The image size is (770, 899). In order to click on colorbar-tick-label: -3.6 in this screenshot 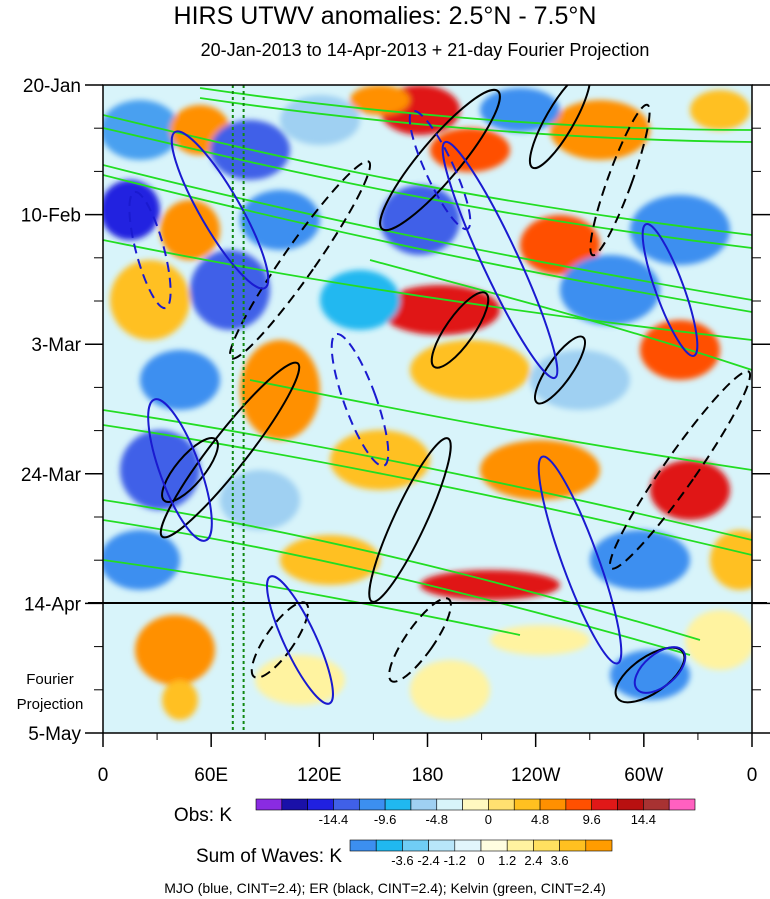, I will do `click(402, 860)`.